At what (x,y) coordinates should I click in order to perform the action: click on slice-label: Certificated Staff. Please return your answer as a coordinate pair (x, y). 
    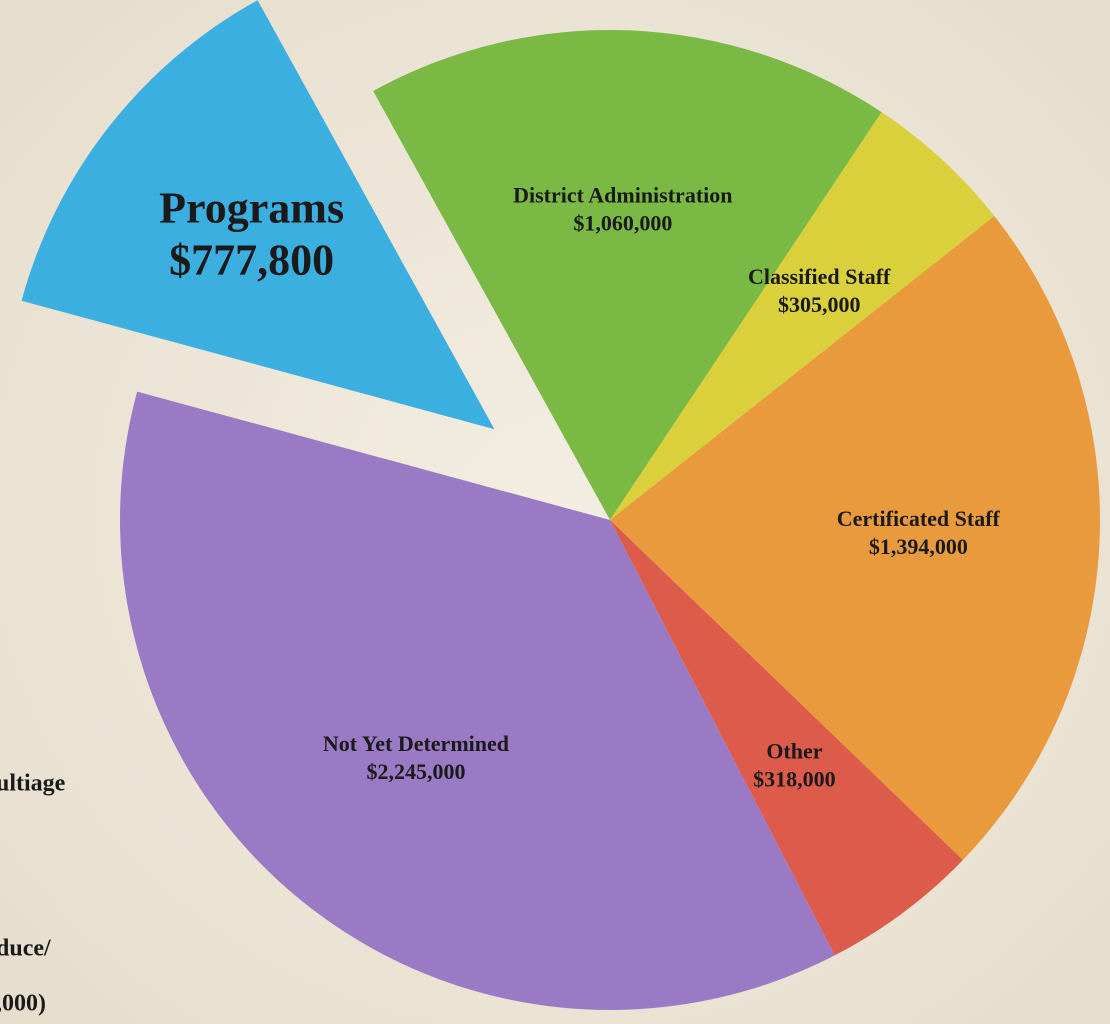
    Looking at the image, I should click on (919, 518).